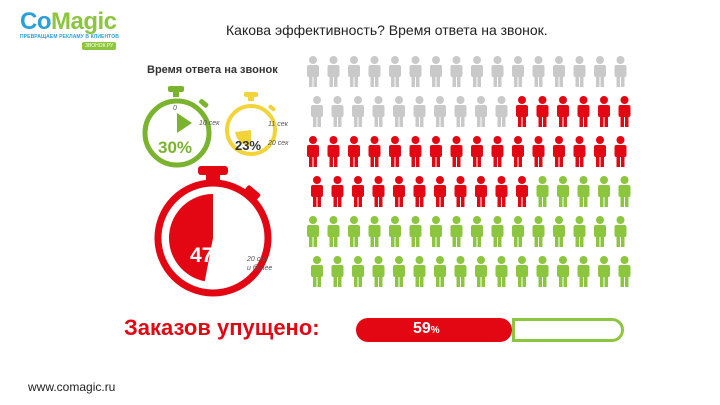 This screenshot has width=720, height=405. Describe the element at coordinates (69, 37) in the screenshot. I see `logo-tagline: ПРЕВРАЩАЕМ РЕКЛАМУ В КЛИЕНТОВ` at that location.